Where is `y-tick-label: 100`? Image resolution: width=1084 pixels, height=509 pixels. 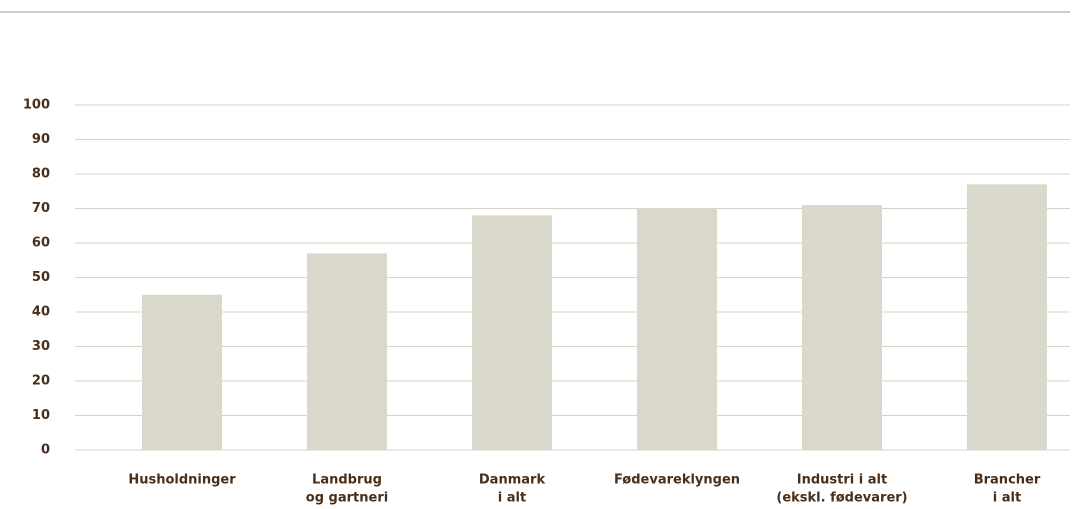
y-tick-label: 100 is located at coordinates (36, 105).